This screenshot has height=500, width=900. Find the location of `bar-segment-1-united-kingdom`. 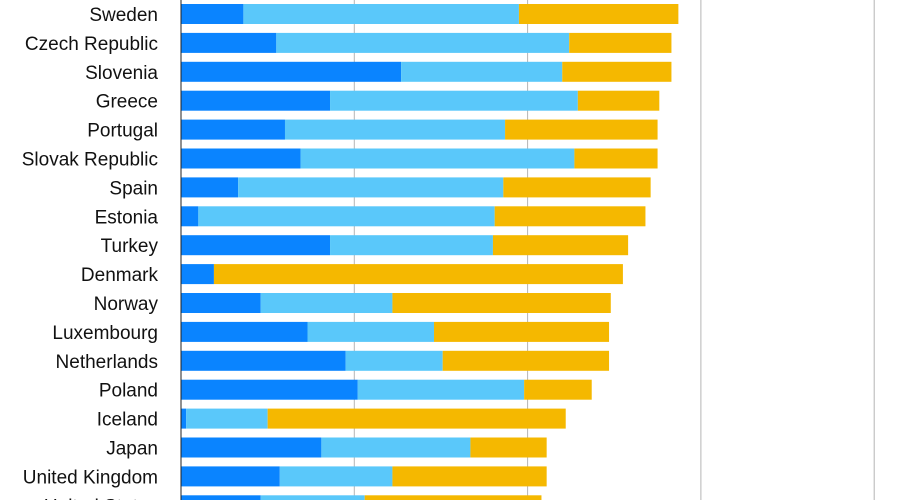

bar-segment-1-united-kingdom is located at coordinates (230, 476).